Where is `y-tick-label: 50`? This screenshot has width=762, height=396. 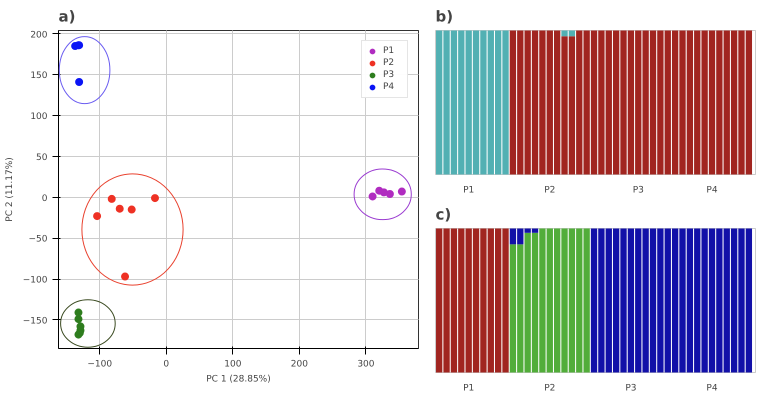
y-tick-label: 50 is located at coordinates (42, 157).